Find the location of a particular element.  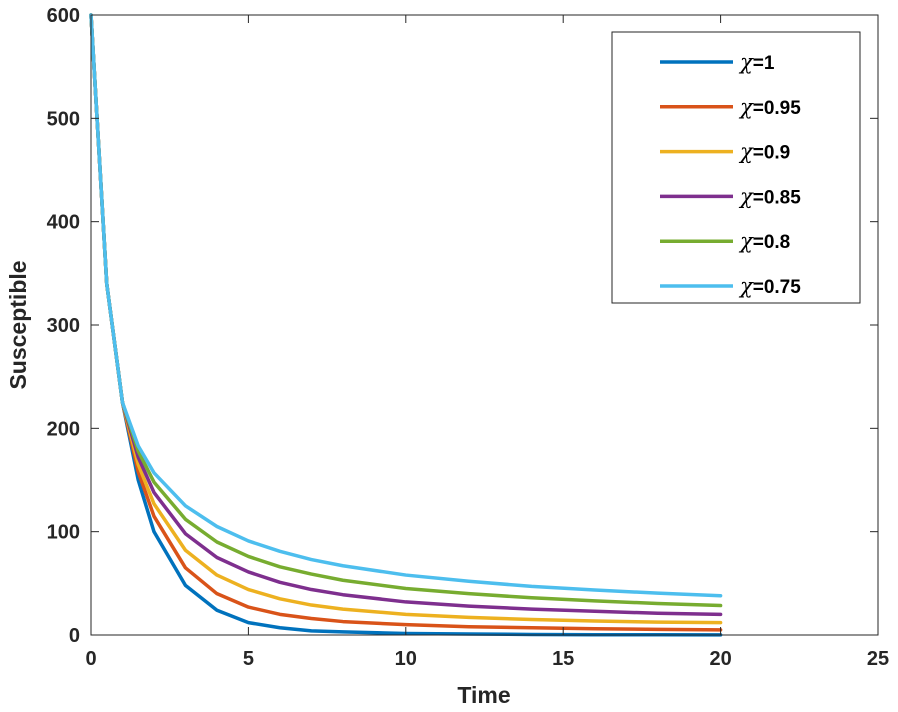

x-tick-label: 10 is located at coordinates (406, 659).